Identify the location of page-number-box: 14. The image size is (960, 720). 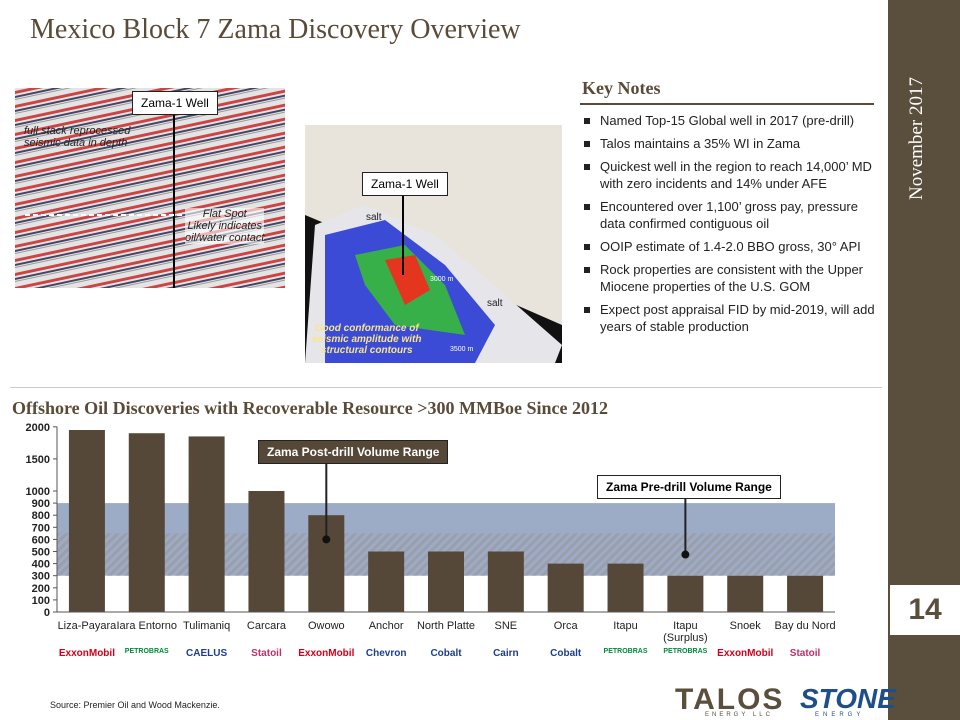
(925, 610).